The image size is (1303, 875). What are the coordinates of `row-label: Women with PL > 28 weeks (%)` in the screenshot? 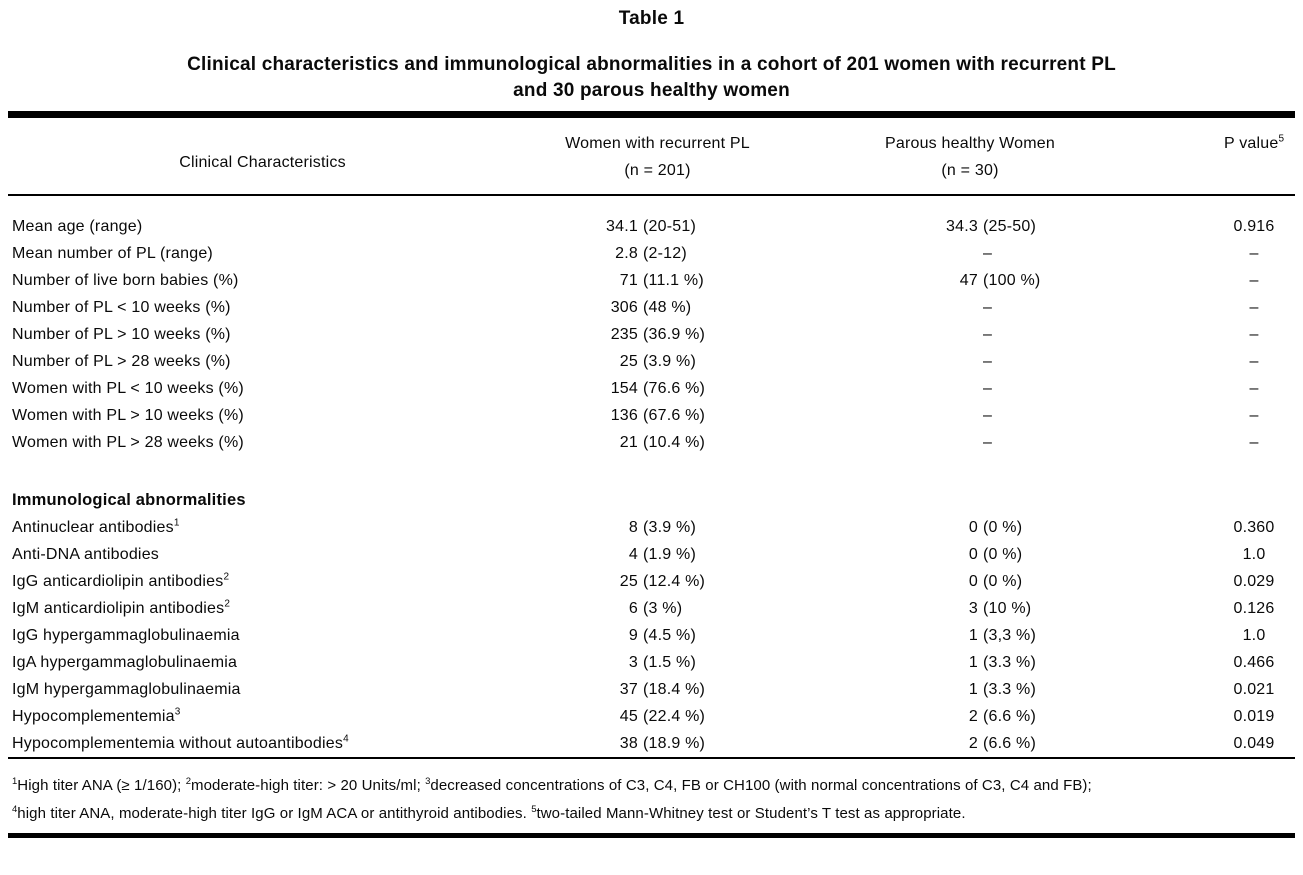 It's located at (128, 442).